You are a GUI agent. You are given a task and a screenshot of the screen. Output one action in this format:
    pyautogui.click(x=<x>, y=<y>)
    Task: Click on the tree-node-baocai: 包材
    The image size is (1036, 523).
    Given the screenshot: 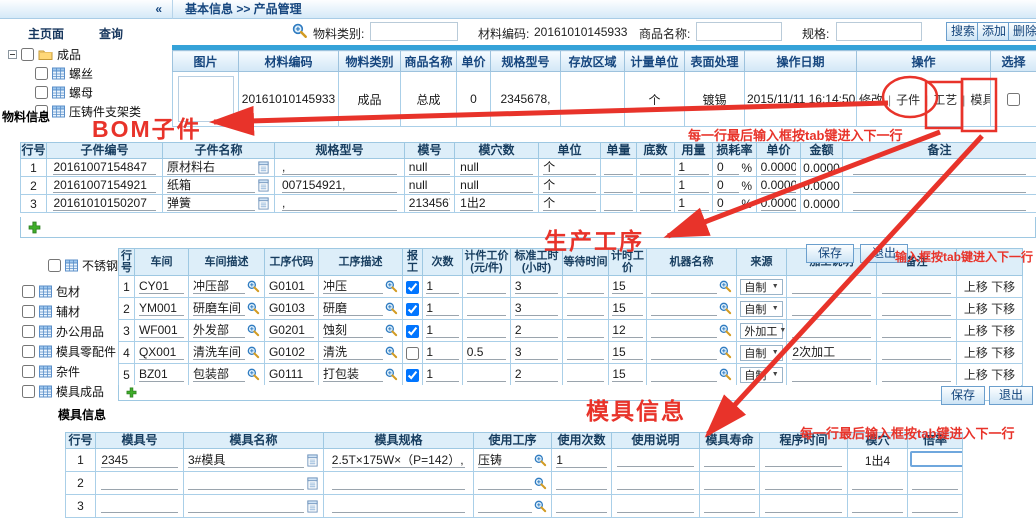 What is the action you would take?
    pyautogui.click(x=51, y=291)
    